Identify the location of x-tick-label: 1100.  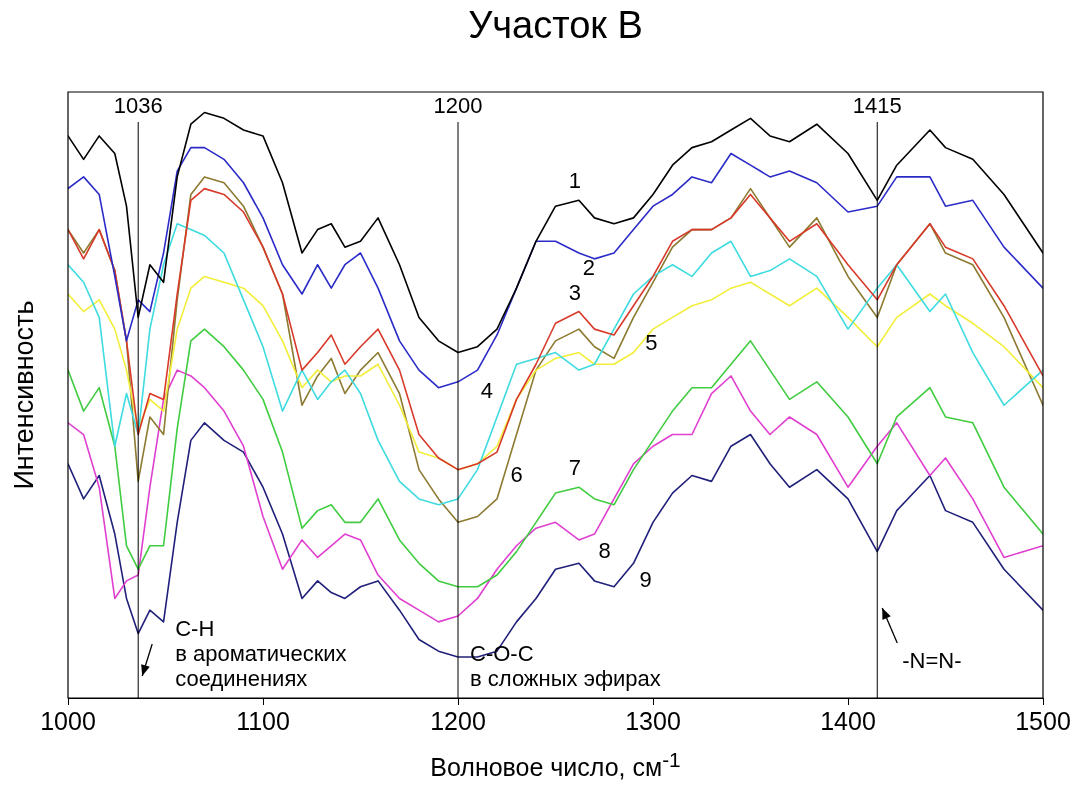
(263, 720).